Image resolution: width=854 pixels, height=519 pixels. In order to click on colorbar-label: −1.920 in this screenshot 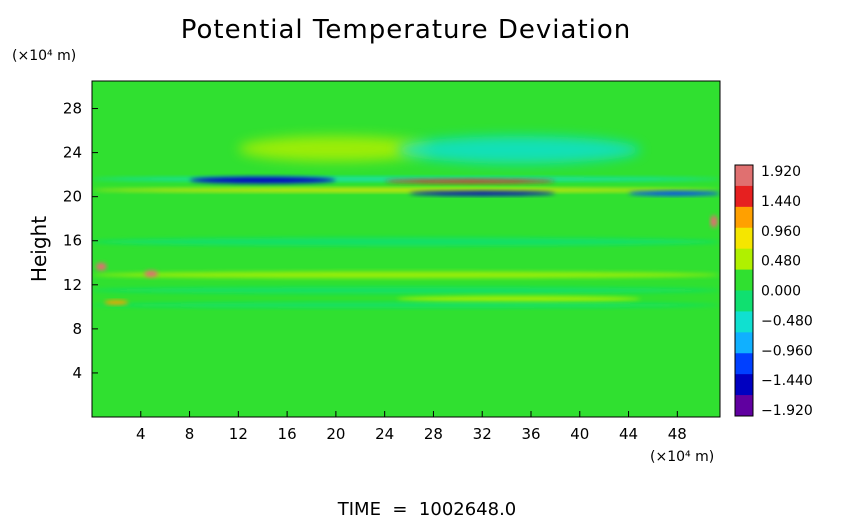, I will do `click(787, 411)`.